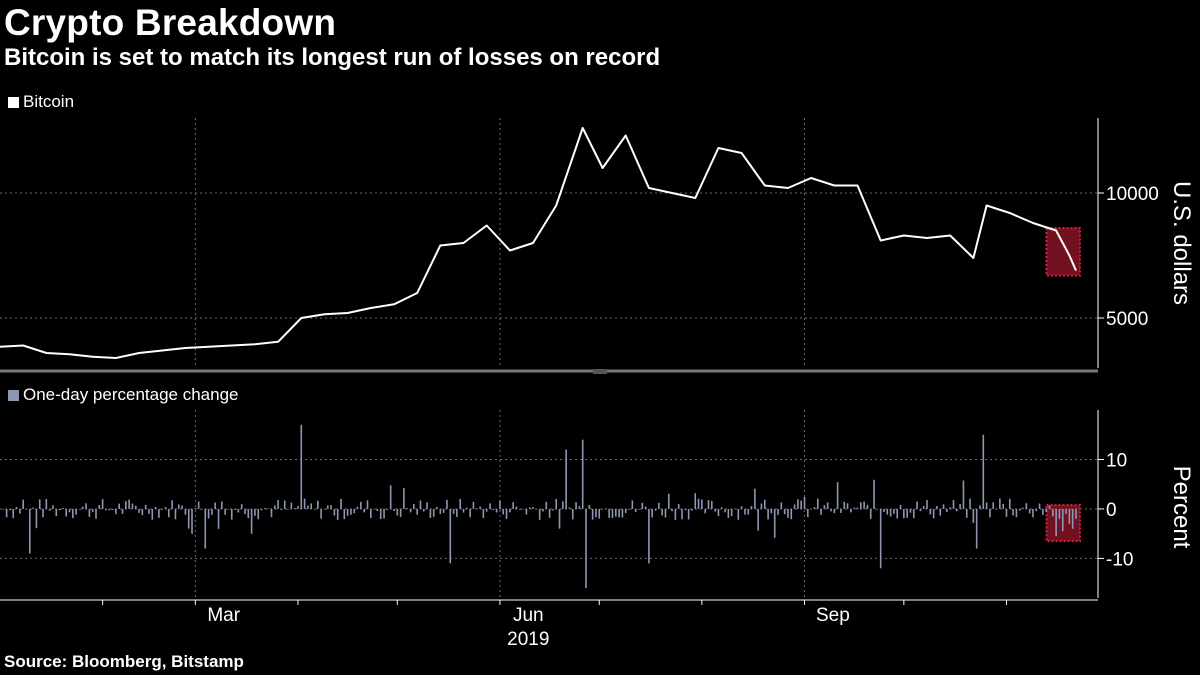 This screenshot has width=1200, height=675. What do you see at coordinates (13, 102) in the screenshot?
I see `price-legend-swatch` at bounding box center [13, 102].